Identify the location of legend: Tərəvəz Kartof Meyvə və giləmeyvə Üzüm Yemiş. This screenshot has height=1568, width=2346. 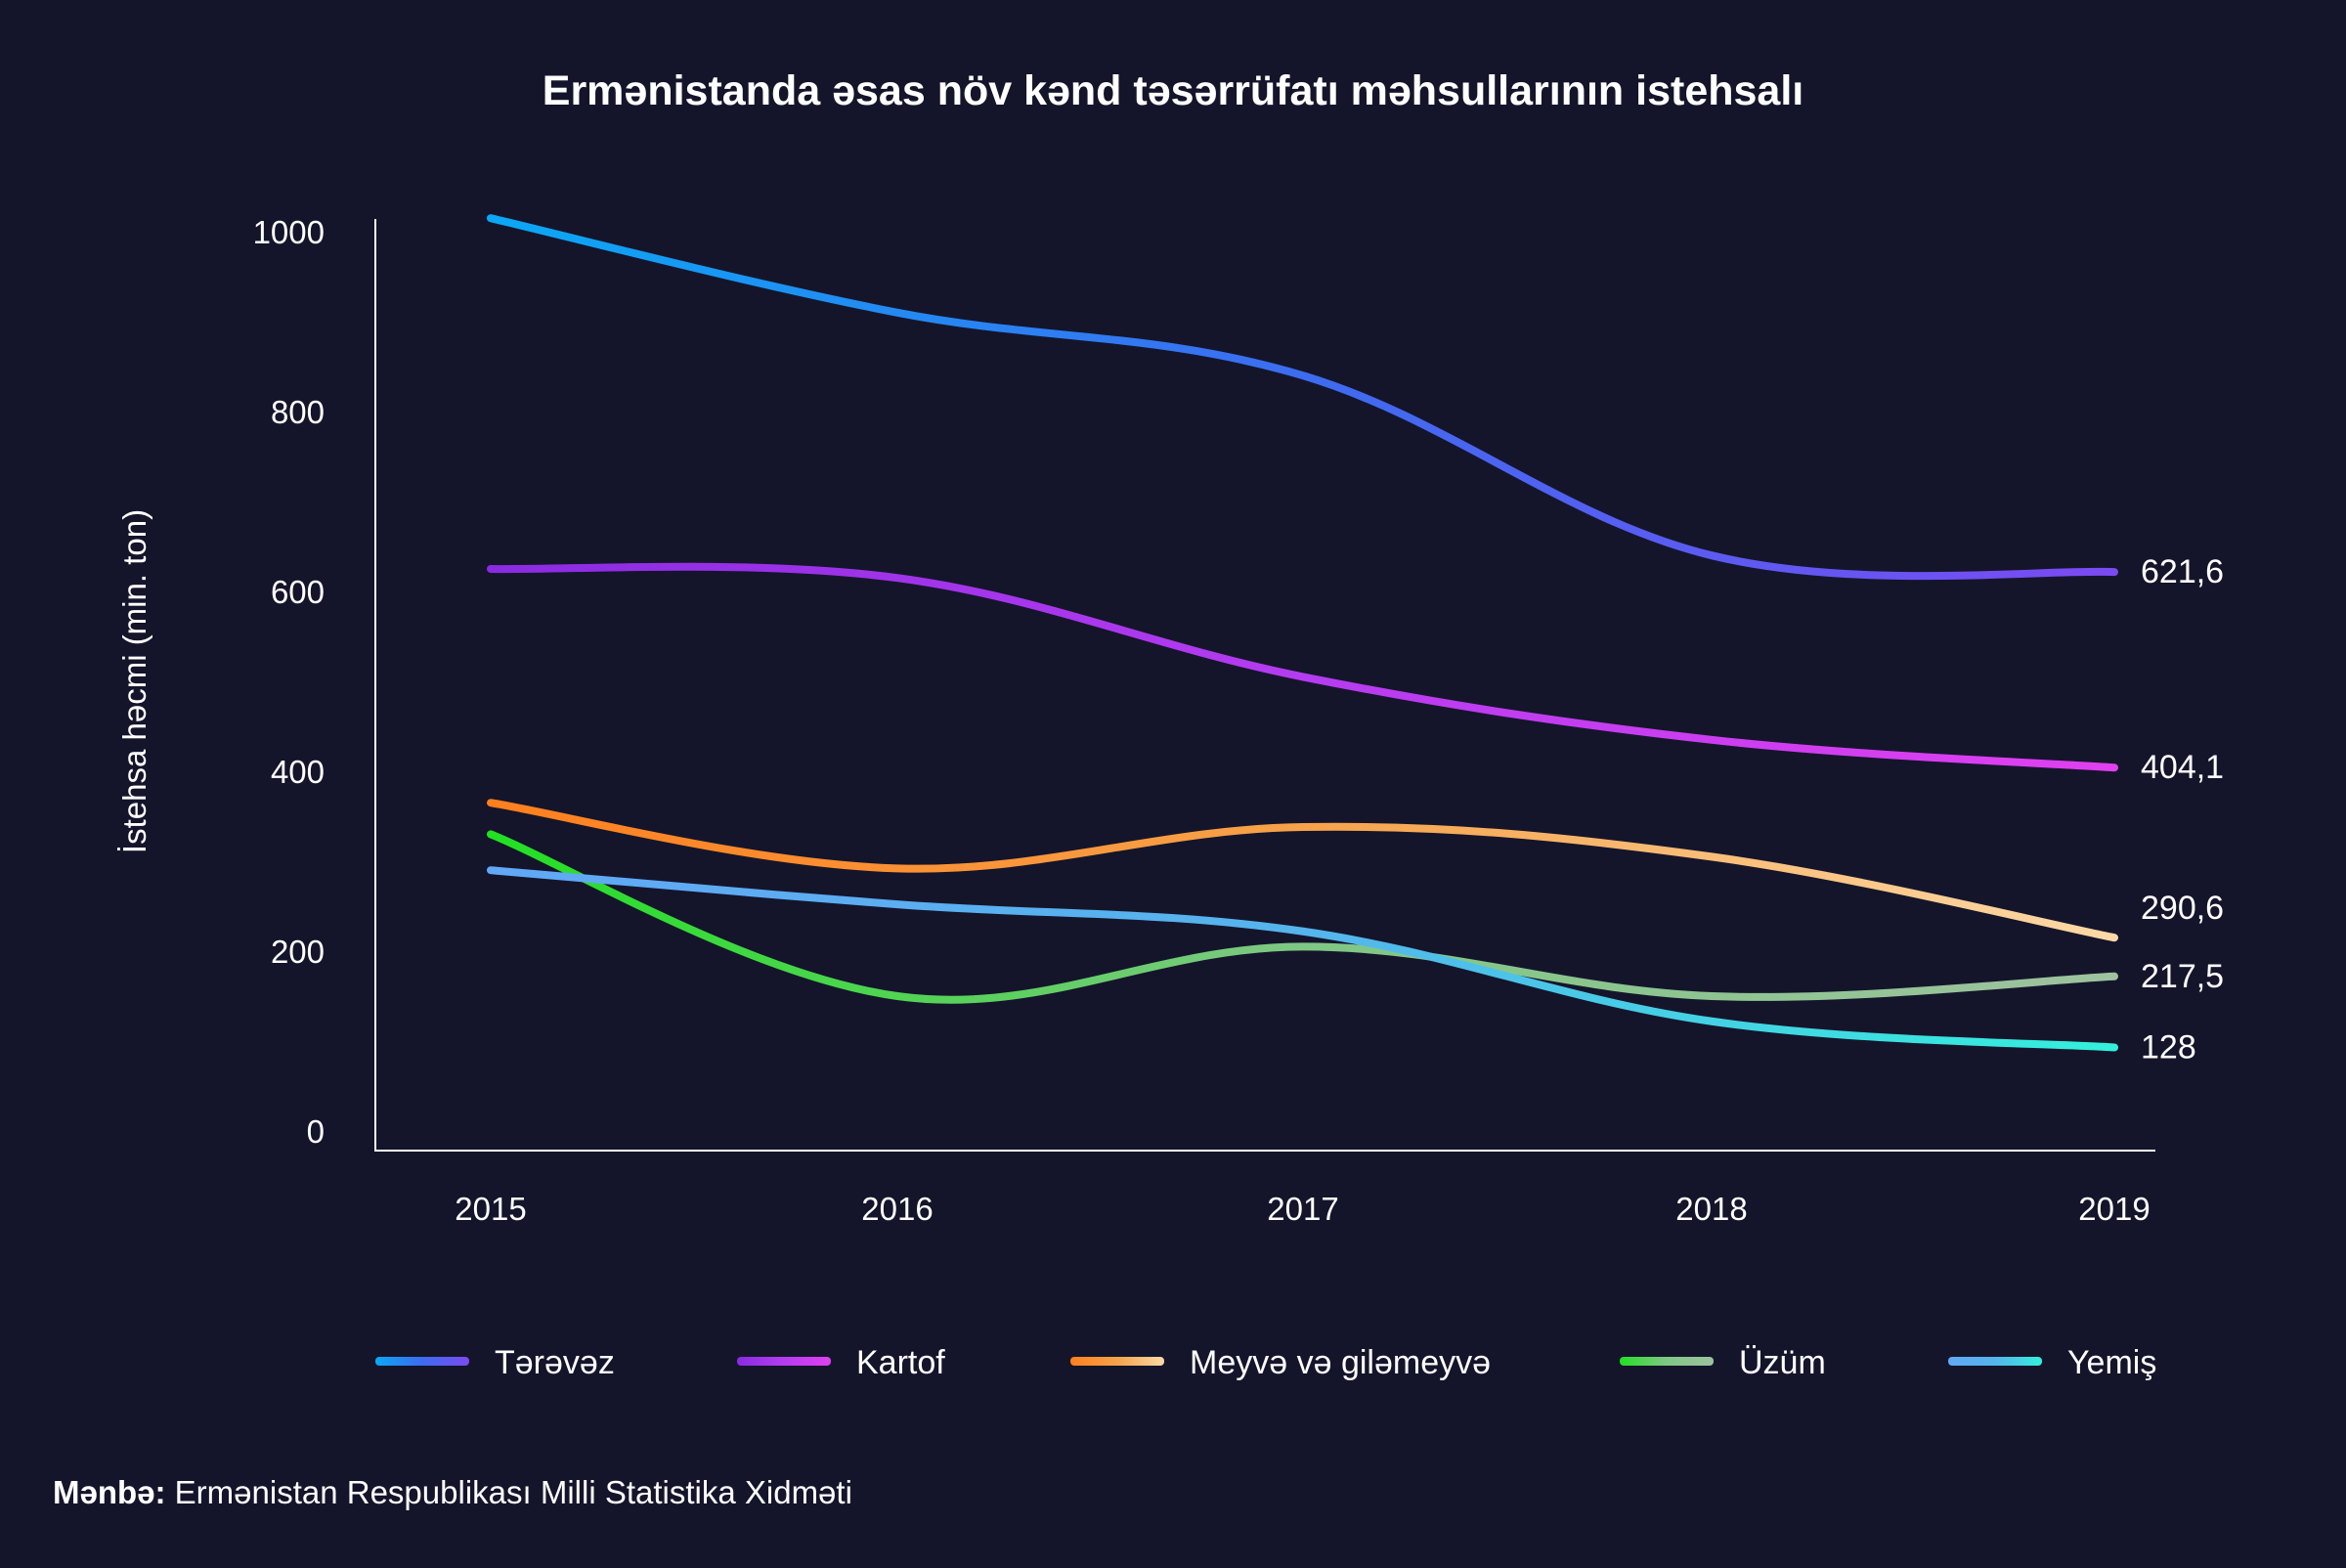
(1265, 1362).